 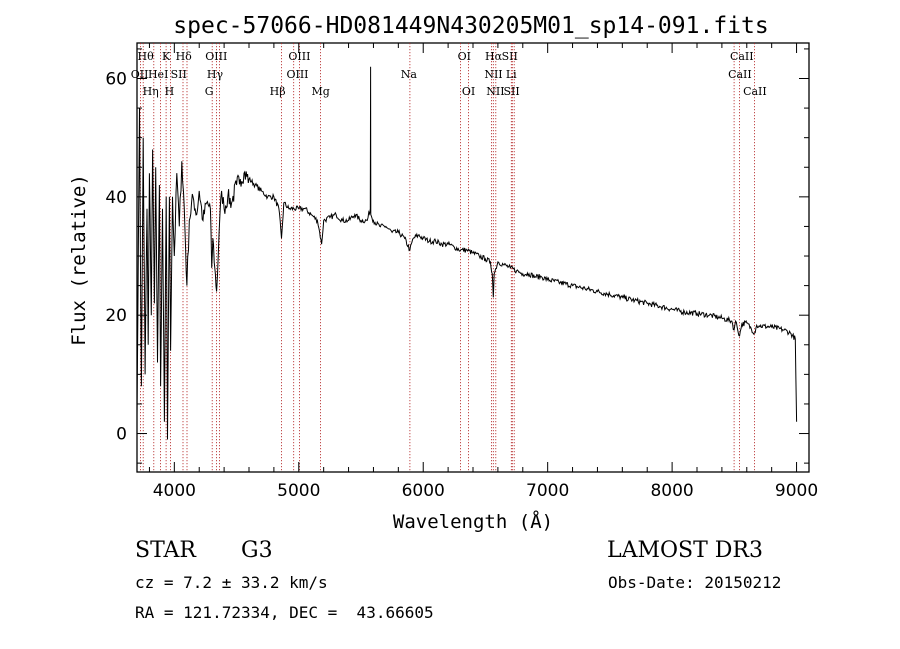 I want to click on line-label: Hη, so click(x=151, y=91).